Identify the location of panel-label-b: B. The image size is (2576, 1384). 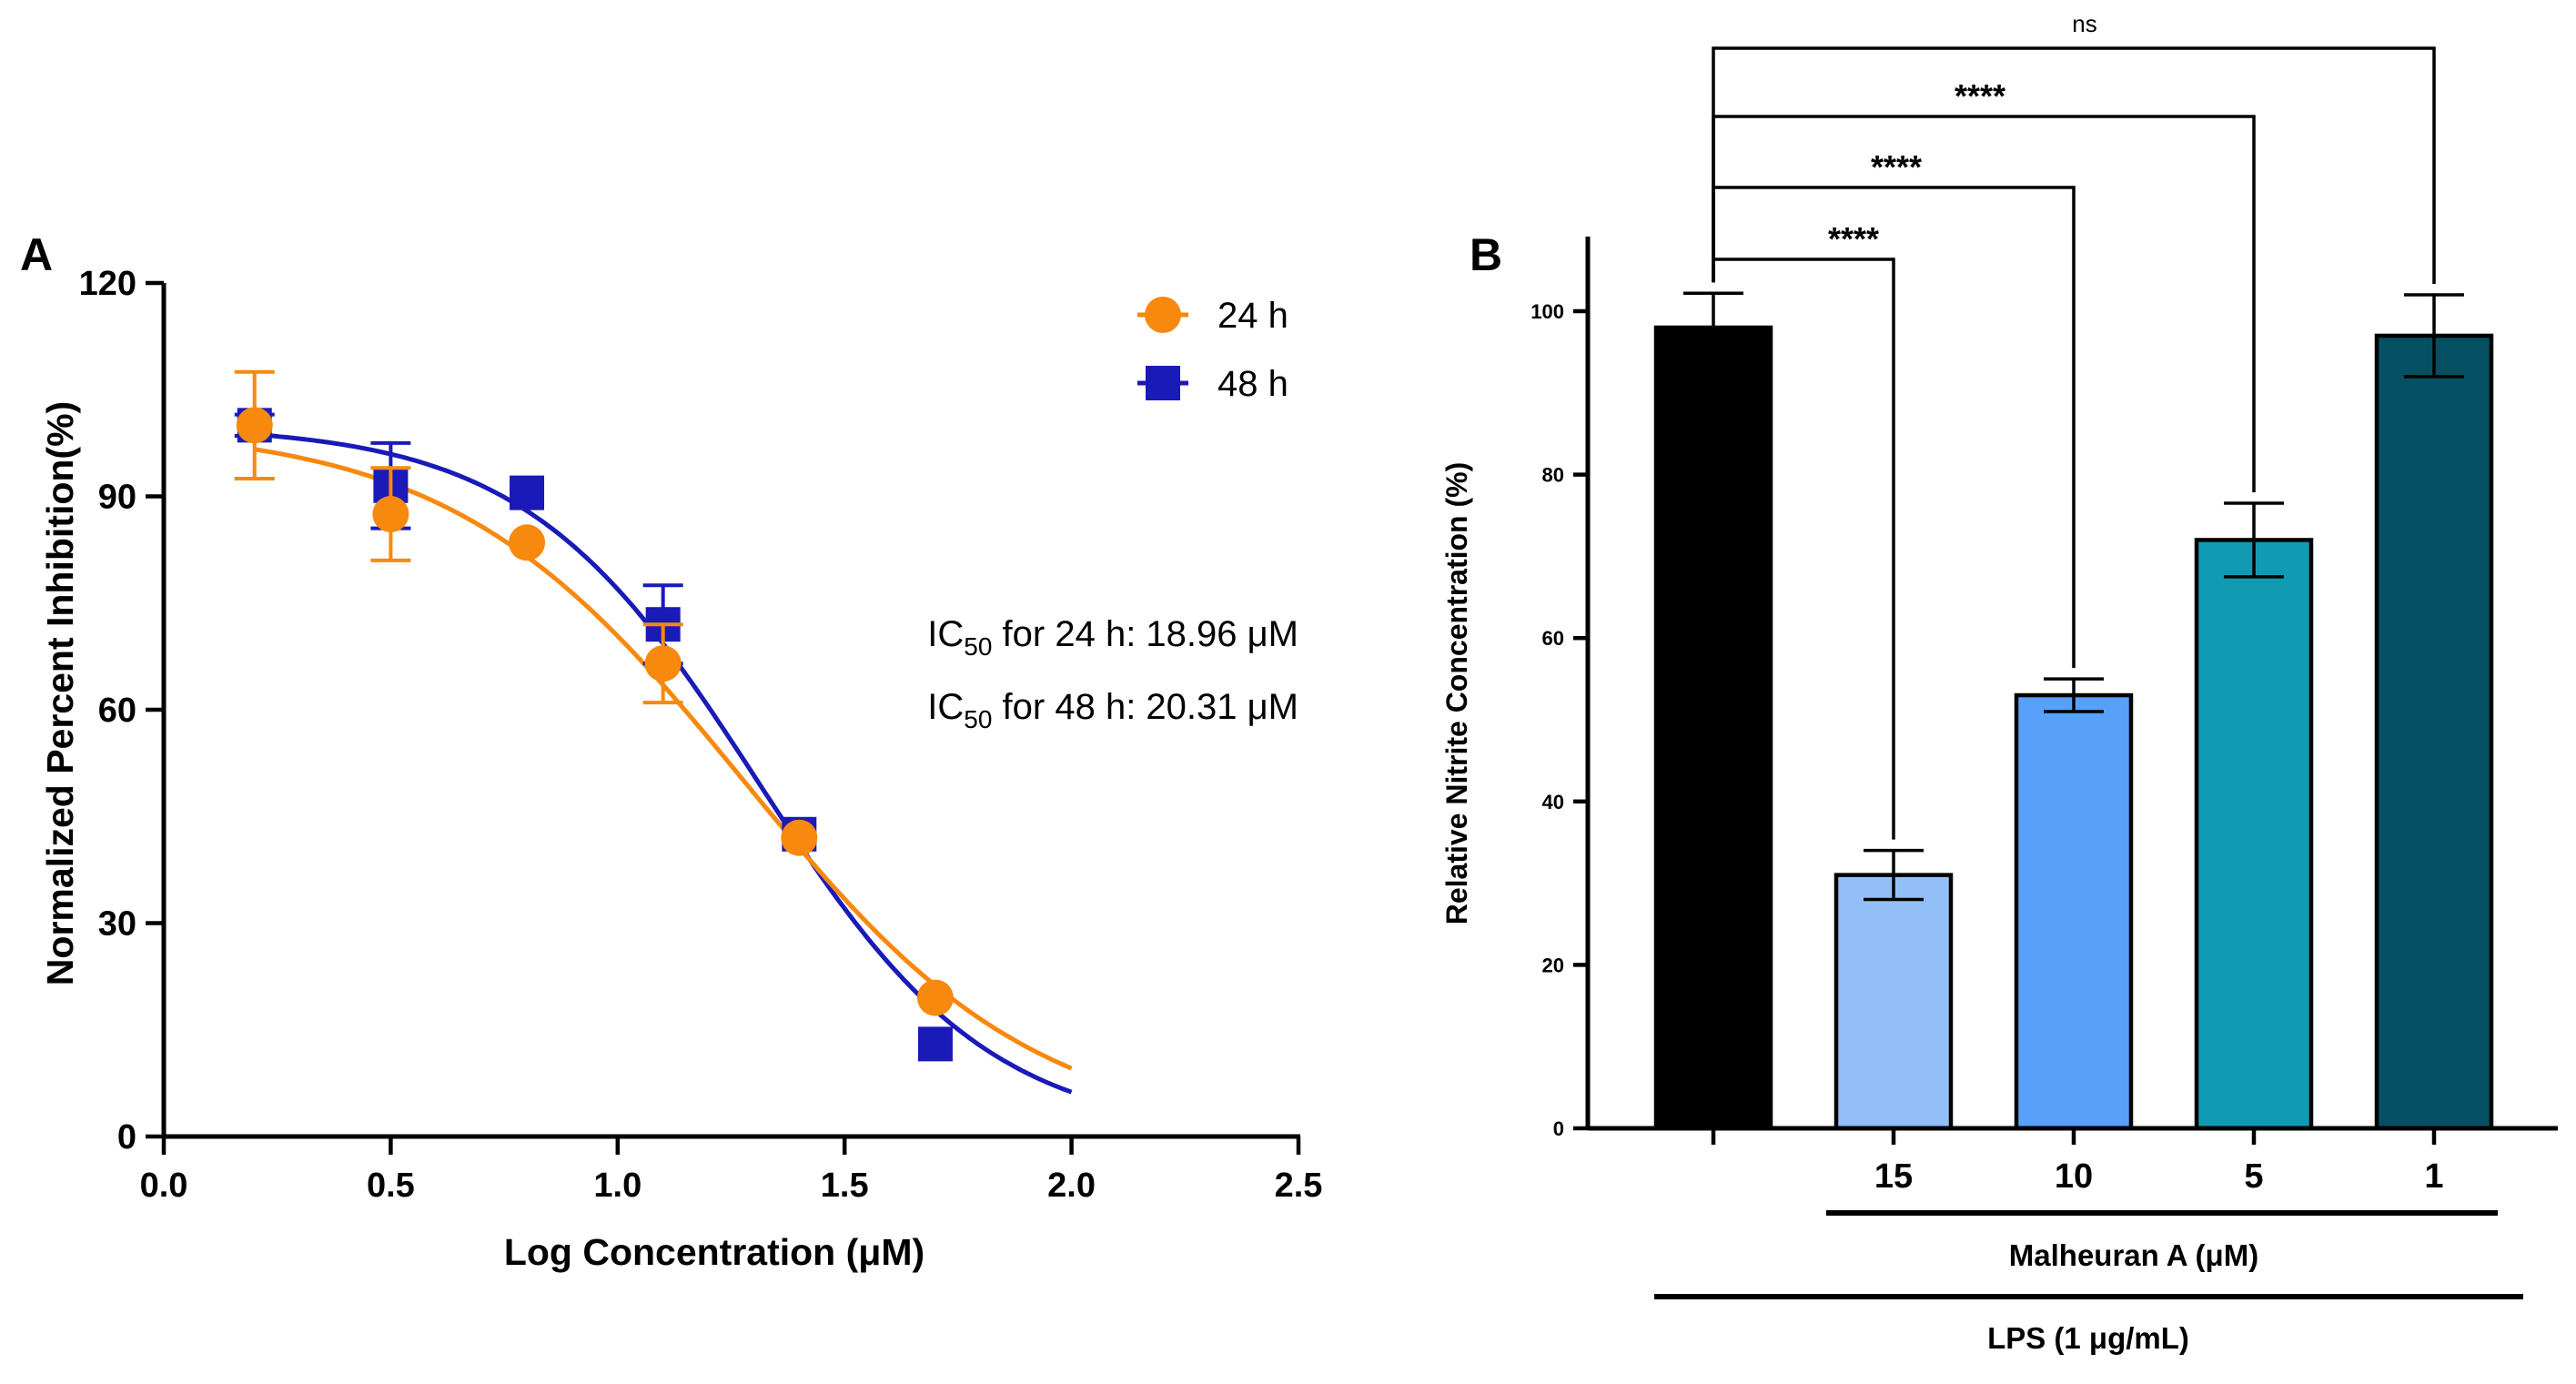
(1486, 255).